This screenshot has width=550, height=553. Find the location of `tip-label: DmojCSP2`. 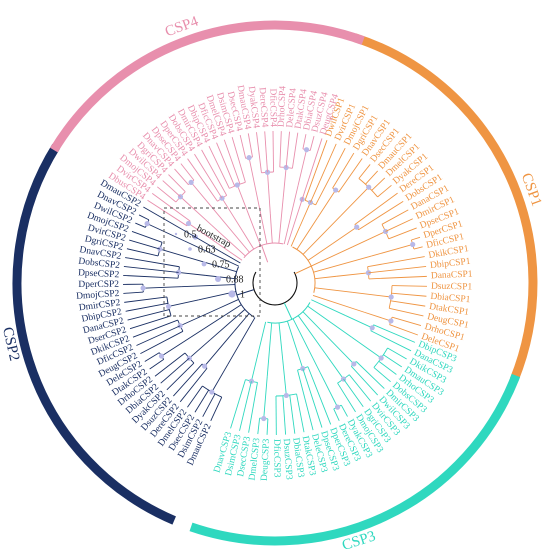

tip-label: DmojCSP2 is located at coordinates (98, 295).